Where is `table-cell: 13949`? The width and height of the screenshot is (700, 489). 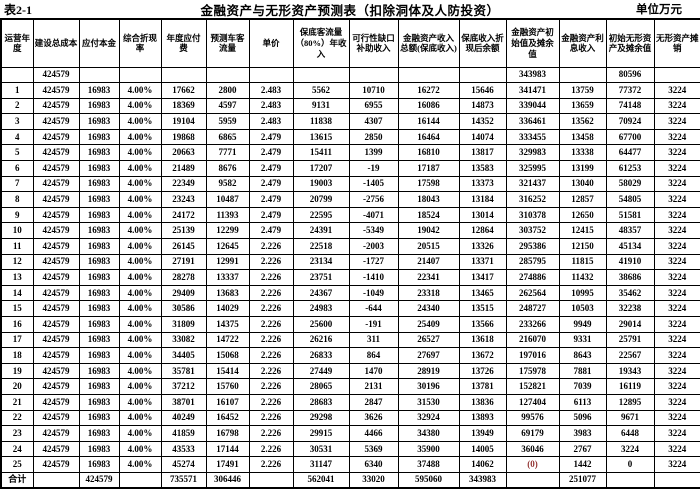
table-cell: 13949 is located at coordinates (482, 433).